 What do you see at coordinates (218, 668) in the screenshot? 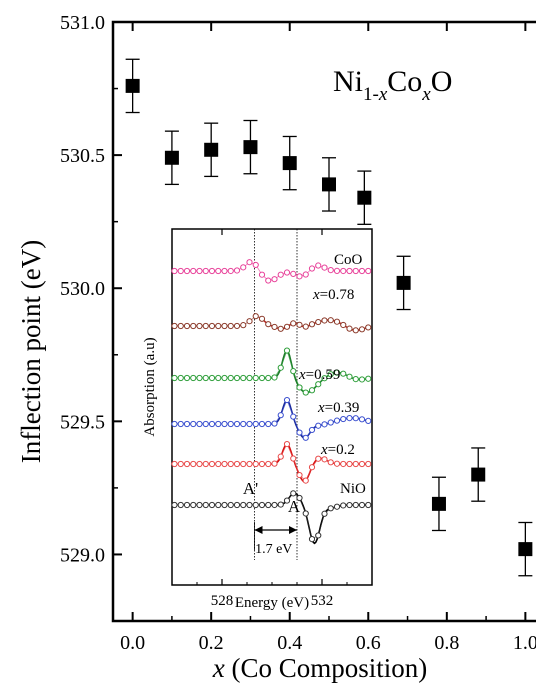
I see `x-axis-label-variable: x` at bounding box center [218, 668].